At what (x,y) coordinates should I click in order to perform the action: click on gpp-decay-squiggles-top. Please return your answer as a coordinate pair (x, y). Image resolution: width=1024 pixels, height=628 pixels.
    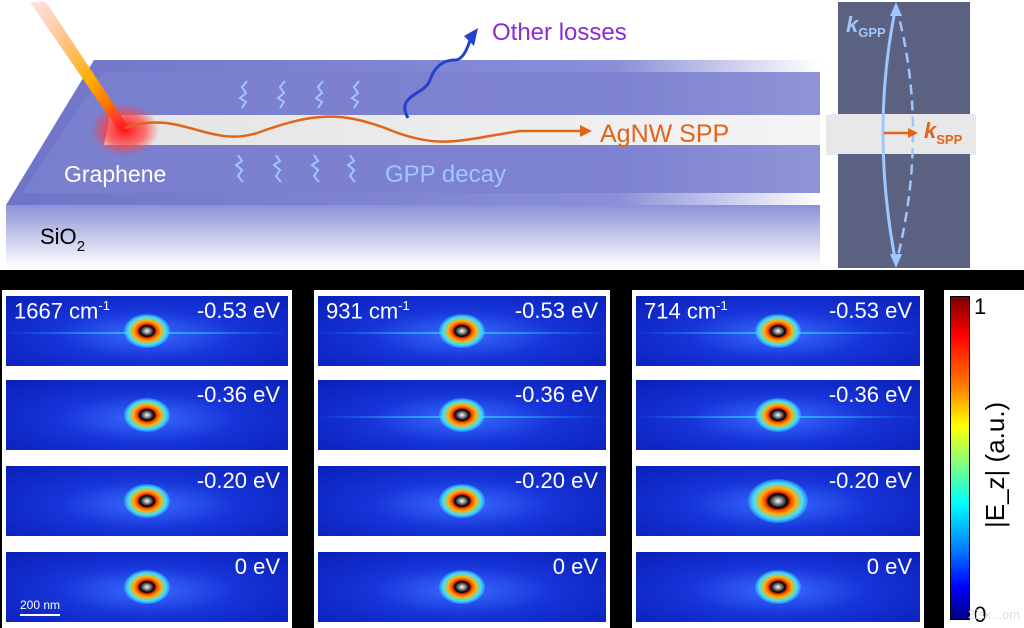
    Looking at the image, I should click on (299, 94).